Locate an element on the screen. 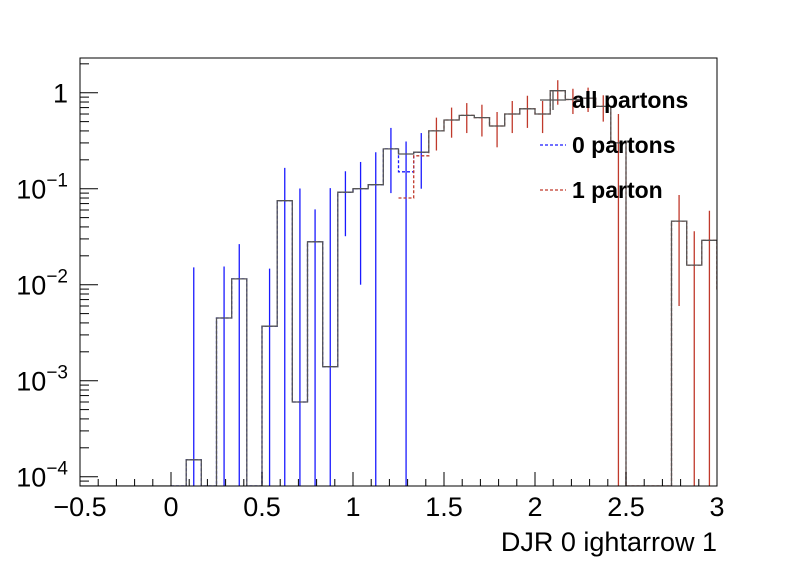 This screenshot has width=796, height=572. x-tick-label: −0.5 is located at coordinates (79, 507).